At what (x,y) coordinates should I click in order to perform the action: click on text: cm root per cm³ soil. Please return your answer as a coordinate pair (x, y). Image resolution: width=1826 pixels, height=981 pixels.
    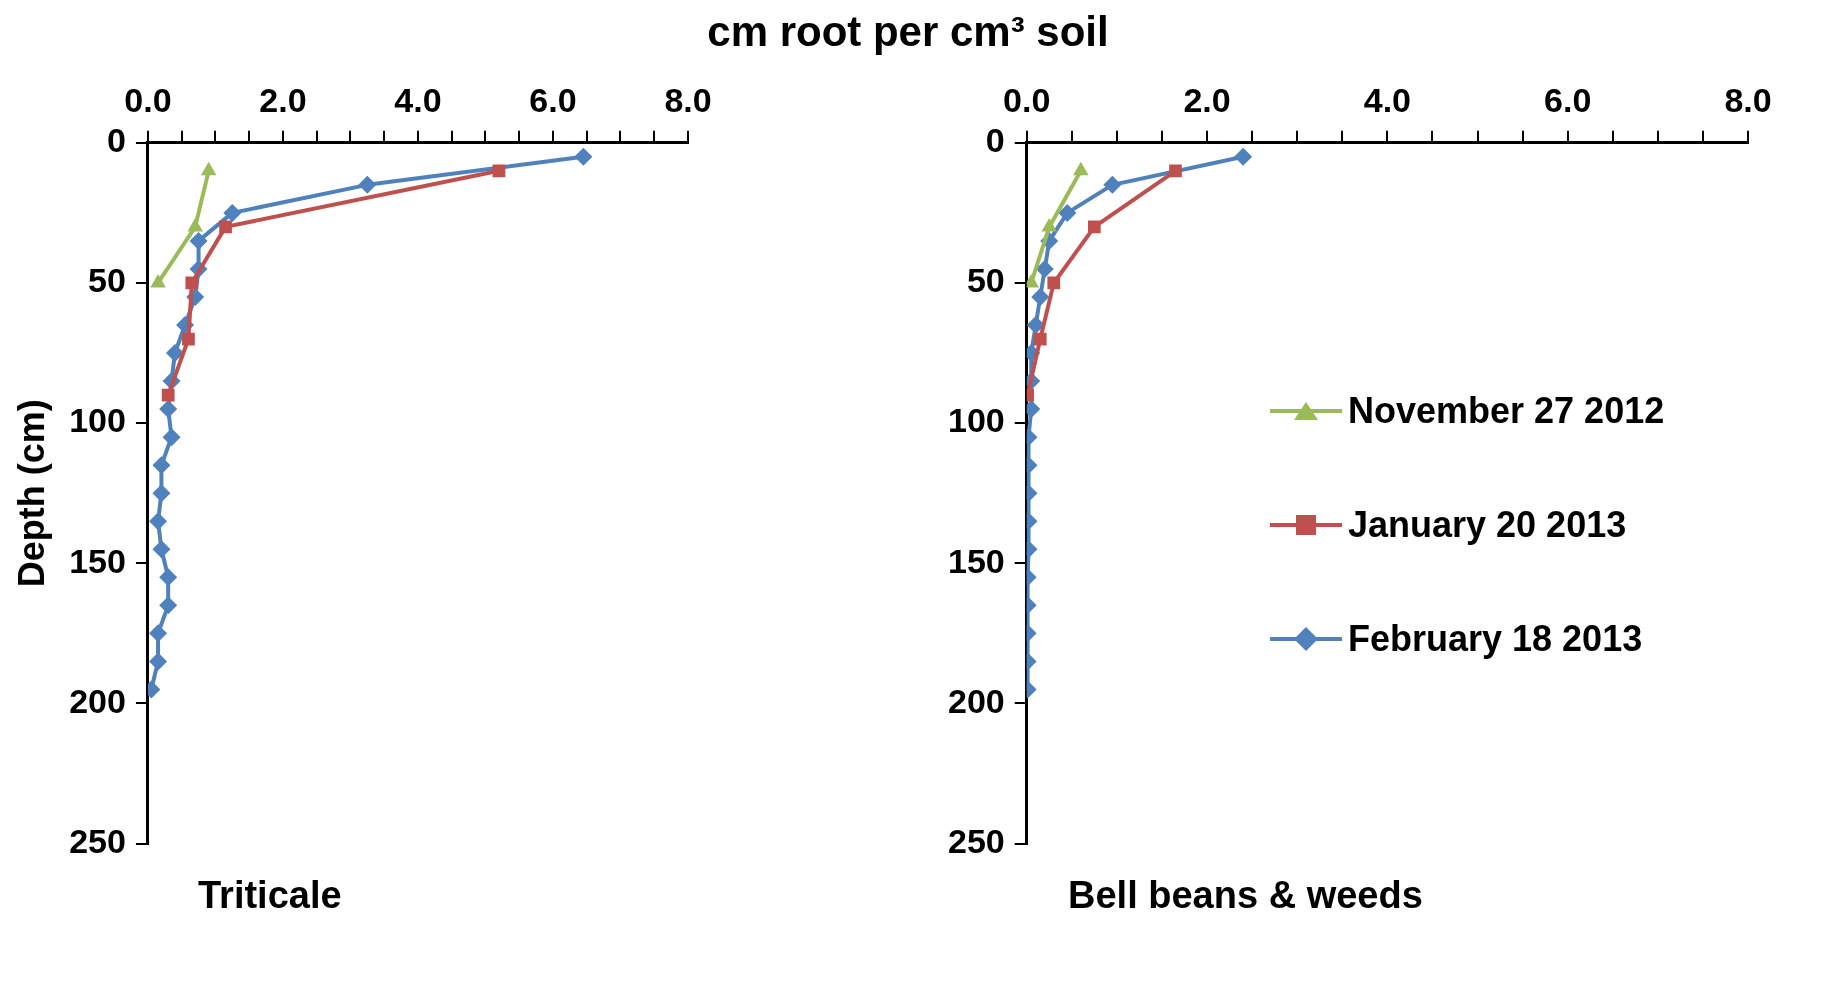
    Looking at the image, I should click on (908, 32).